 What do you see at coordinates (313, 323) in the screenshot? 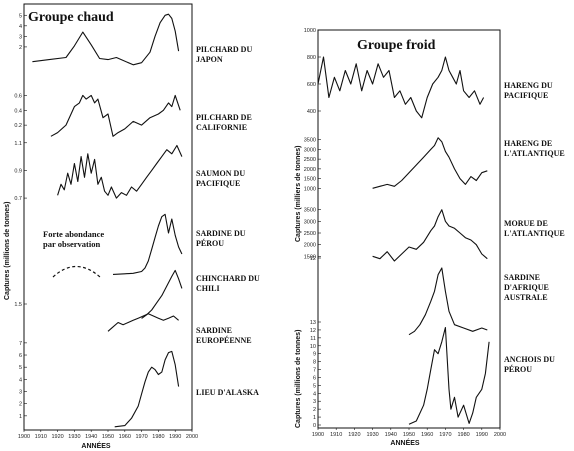
I see `y-tick-label: 13` at bounding box center [313, 323].